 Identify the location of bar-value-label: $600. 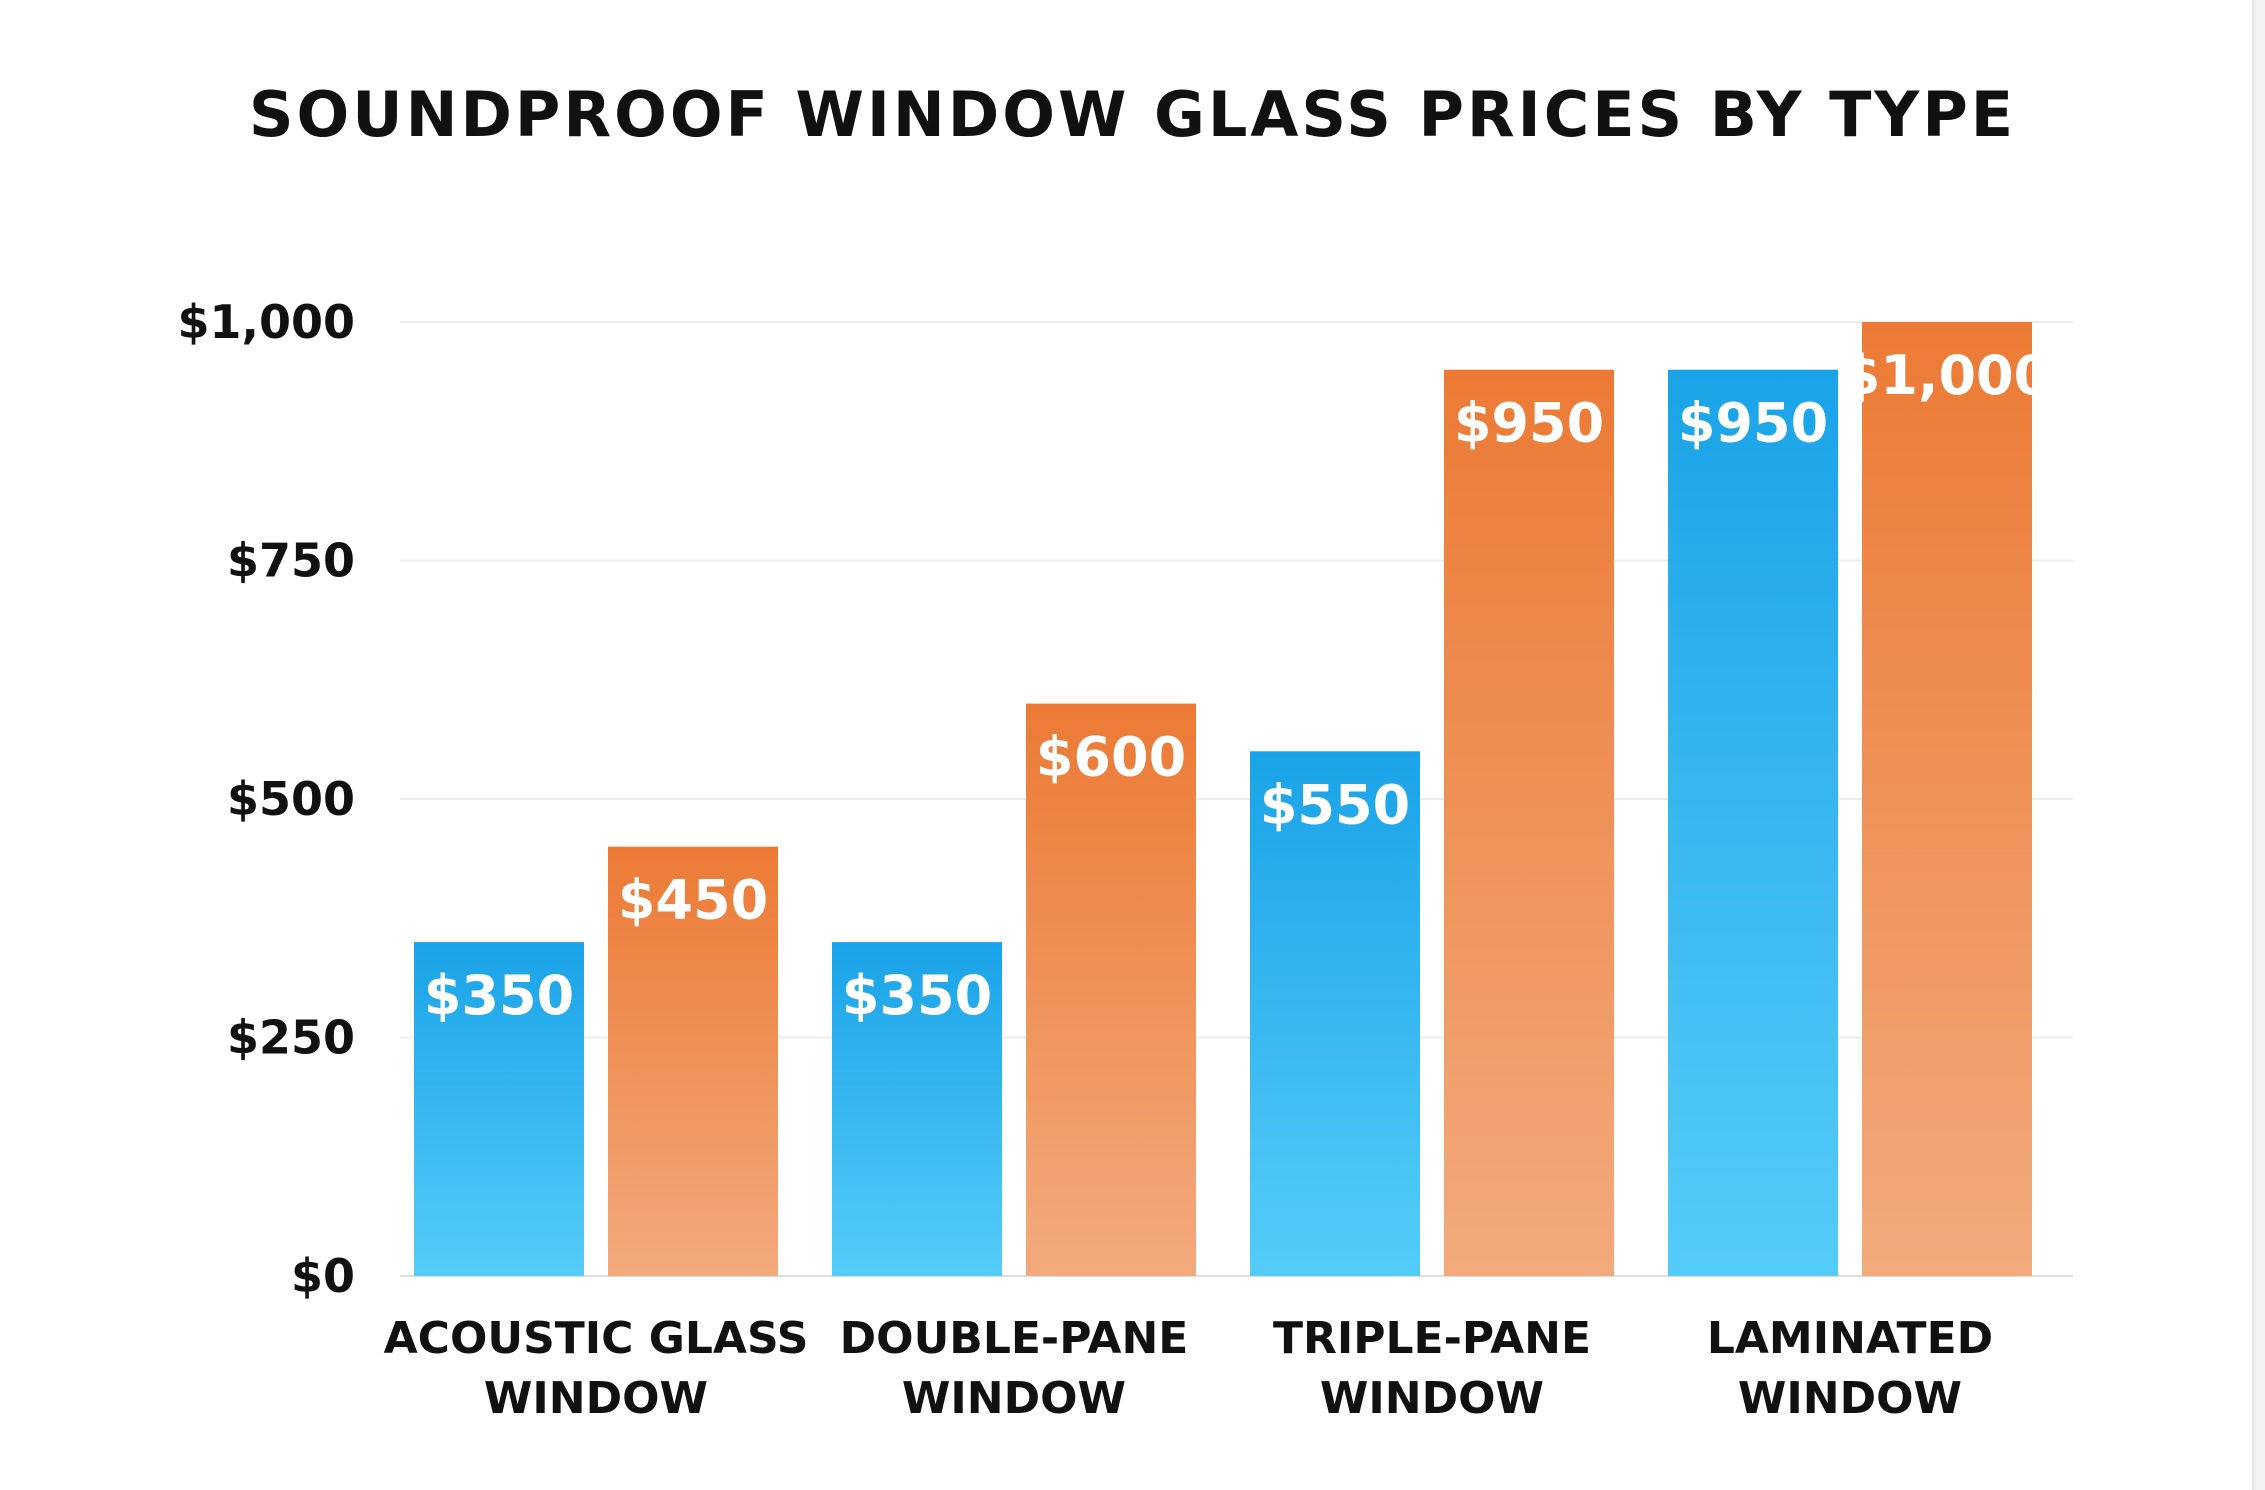
(1111, 757).